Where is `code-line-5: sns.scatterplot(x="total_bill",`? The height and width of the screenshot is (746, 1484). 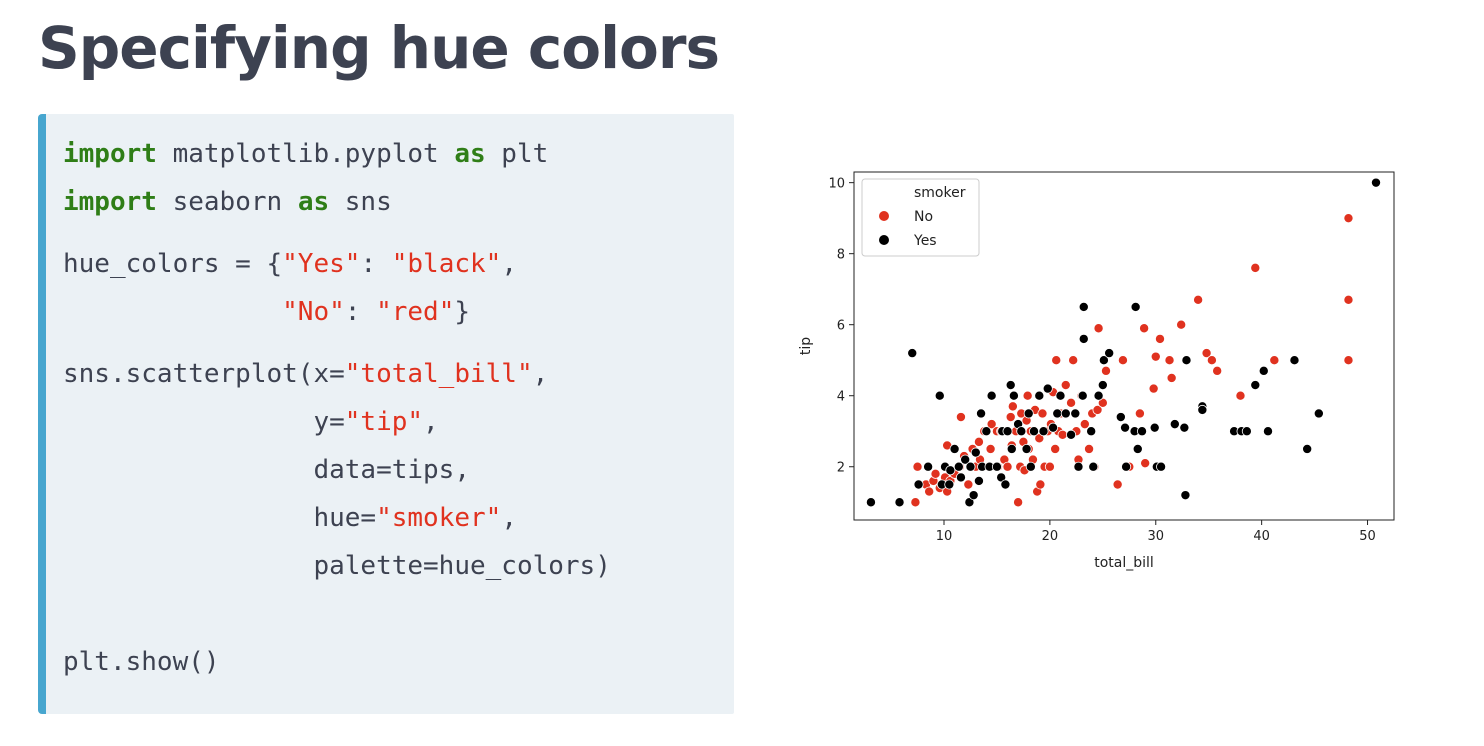
code-line-5: sns.scatterplot(x="total_bill", is located at coordinates (305, 374).